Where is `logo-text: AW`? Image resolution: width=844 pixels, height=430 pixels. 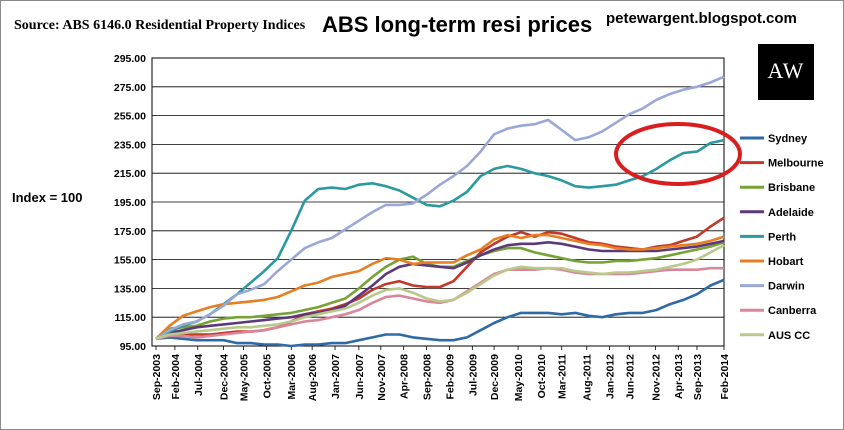
logo-text: AW is located at coordinates (786, 70).